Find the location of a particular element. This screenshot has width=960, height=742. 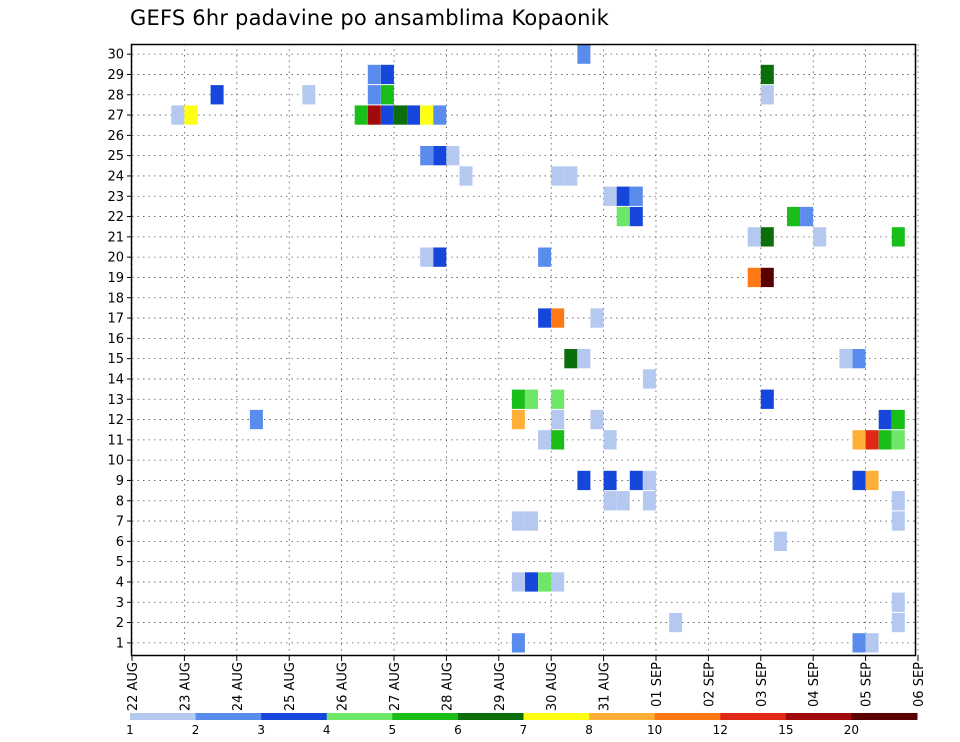

x-tick-label: 26 AUG is located at coordinates (343, 686).